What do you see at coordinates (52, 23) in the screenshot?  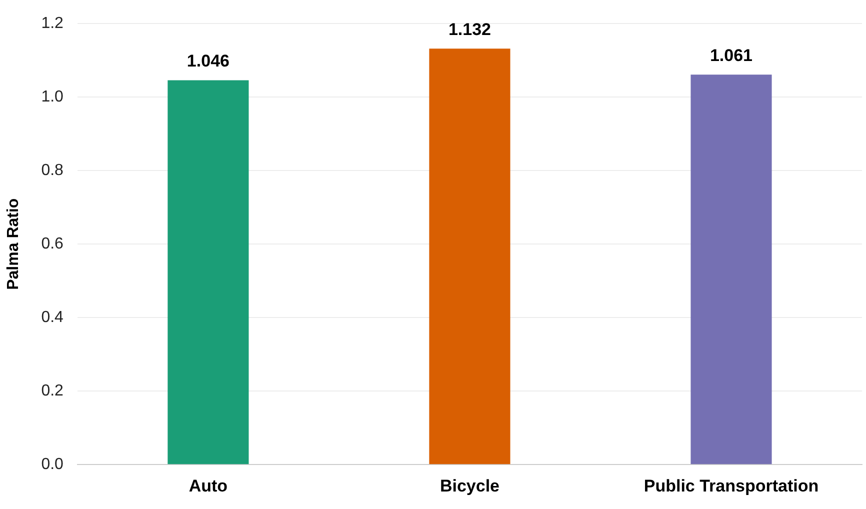 I see `y-tick-label: 1.2` at bounding box center [52, 23].